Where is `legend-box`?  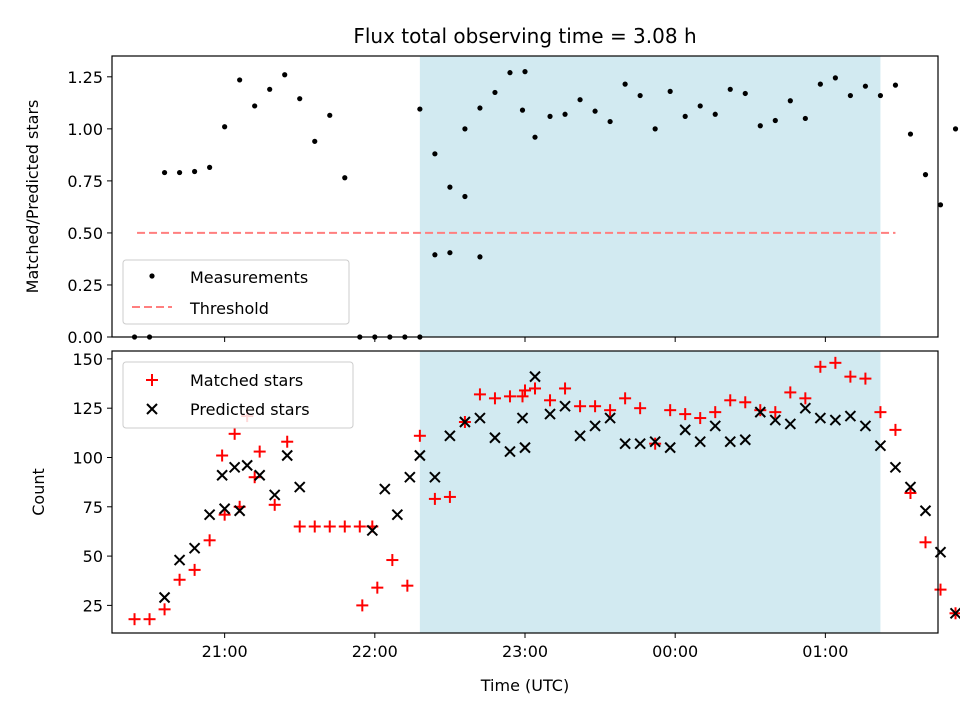
legend-box is located at coordinates (238, 395).